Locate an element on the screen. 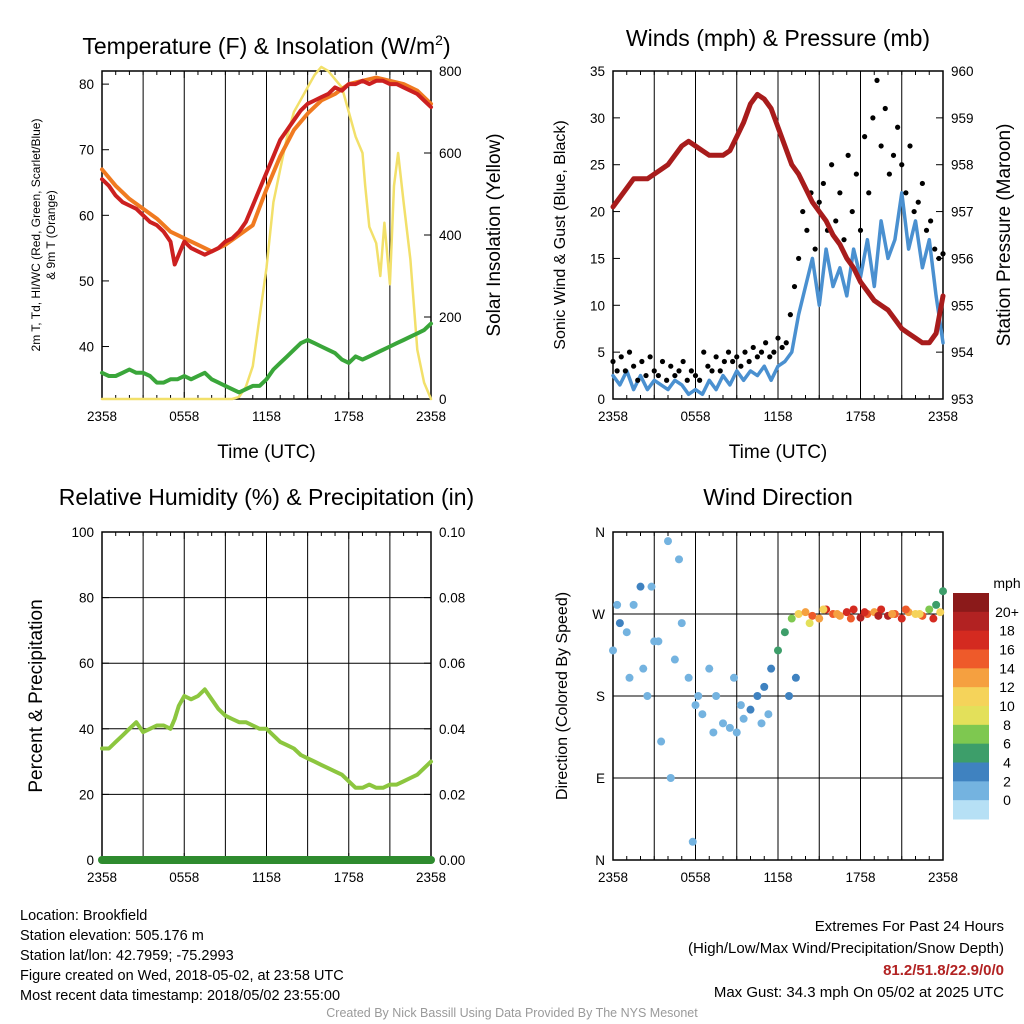 Image resolution: width=1024 pixels, height=1024 pixels. y2-tick-label: 957 is located at coordinates (962, 212).